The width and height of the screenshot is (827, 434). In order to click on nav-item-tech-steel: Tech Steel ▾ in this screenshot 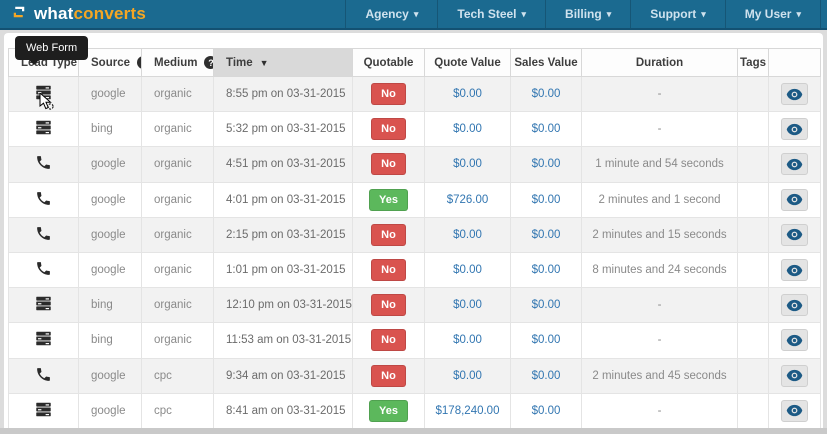, I will do `click(491, 14)`.